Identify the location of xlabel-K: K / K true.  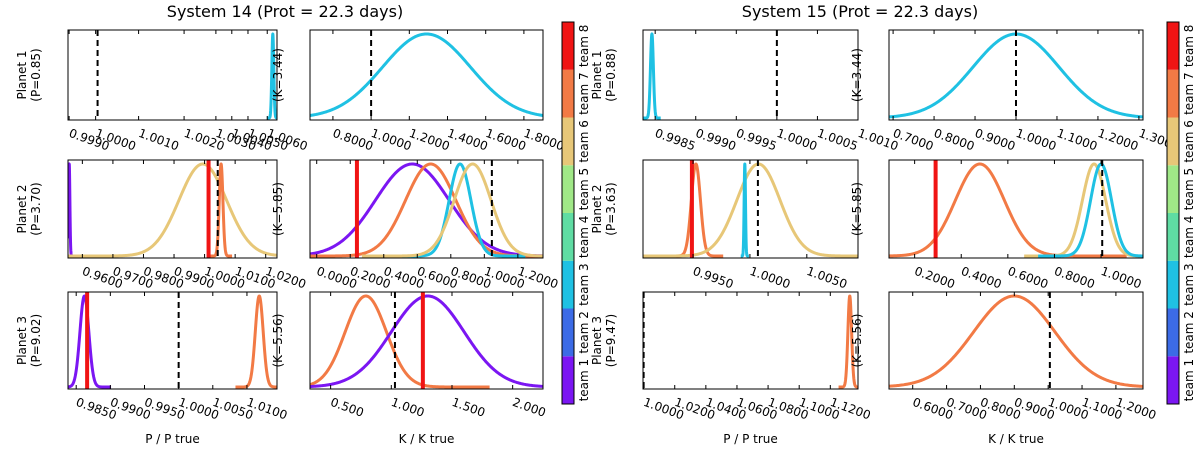
(427, 439).